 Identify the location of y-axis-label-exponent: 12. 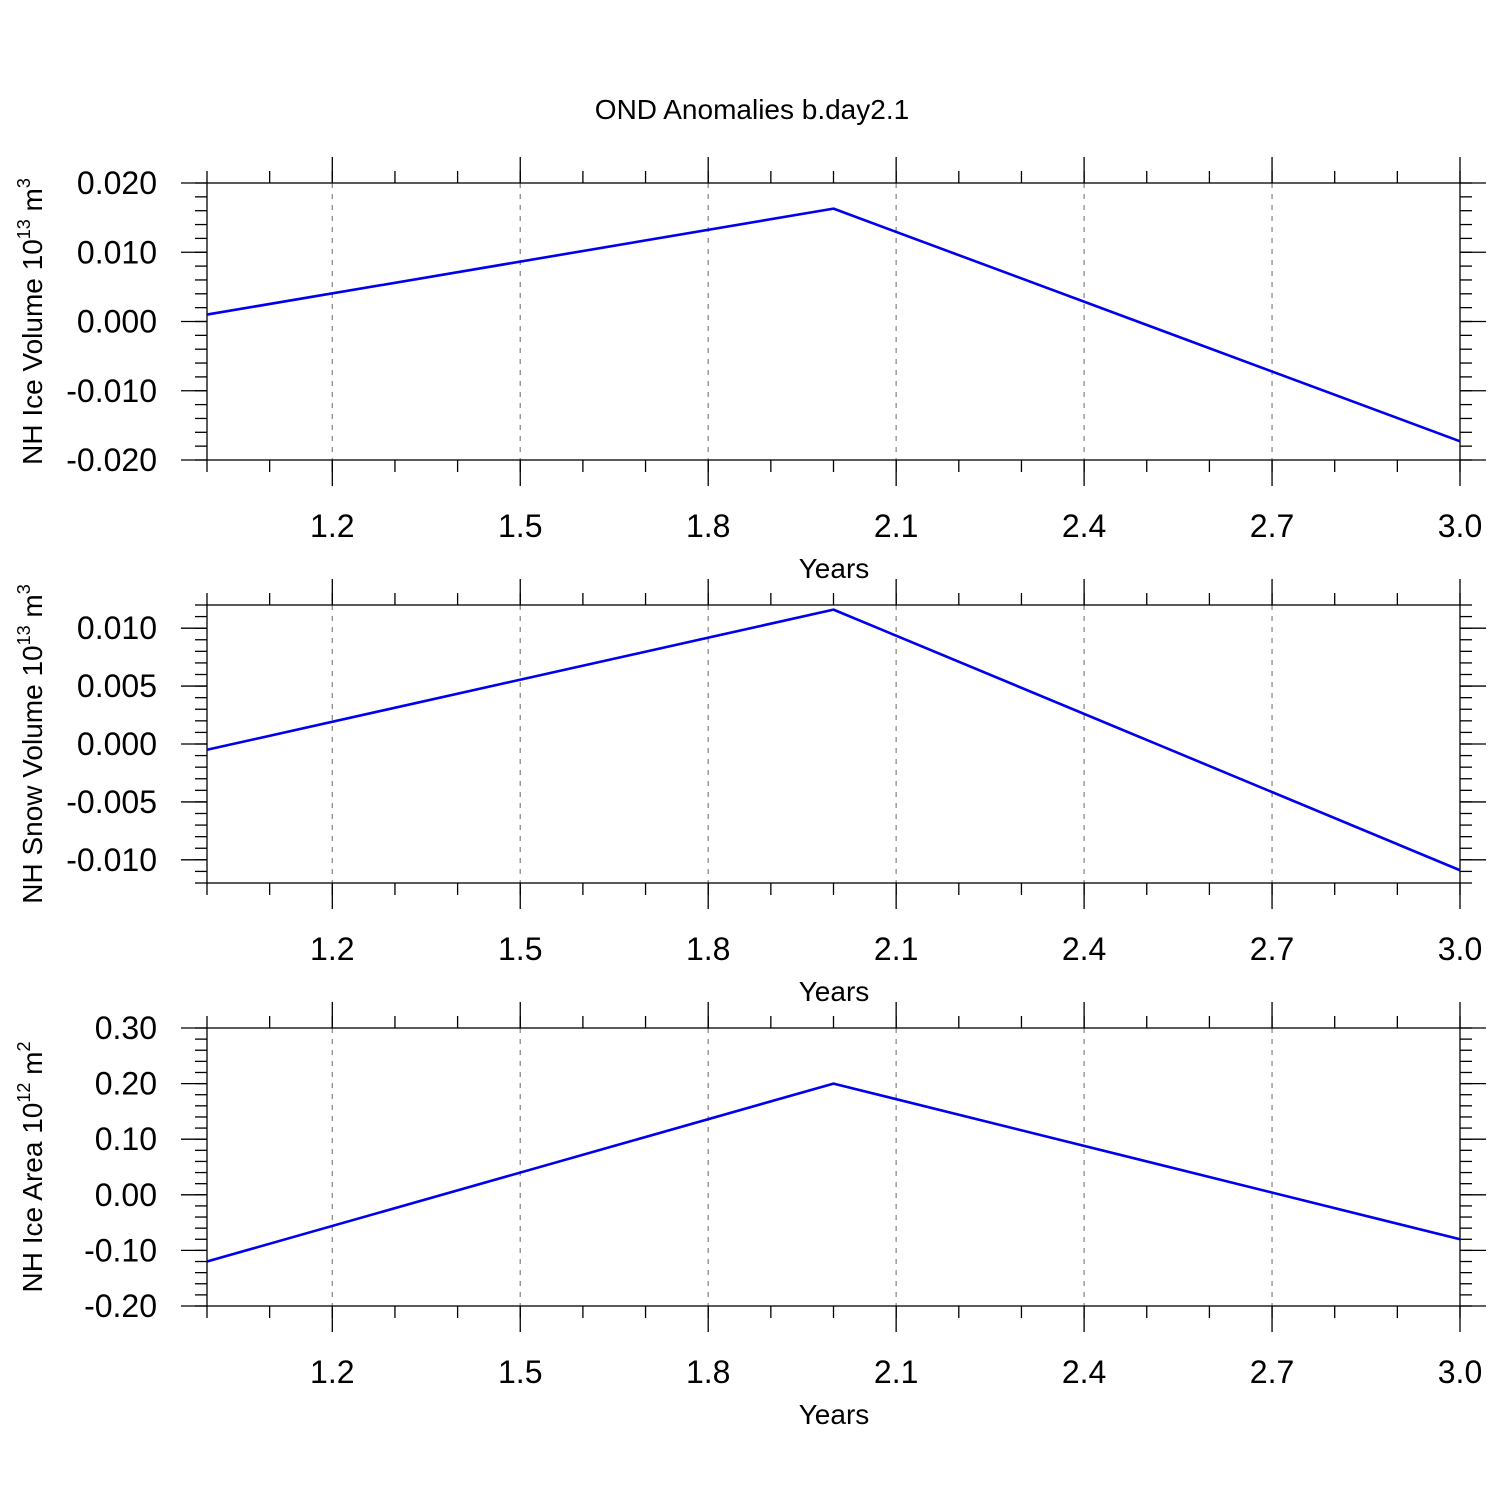
(24, 1093).